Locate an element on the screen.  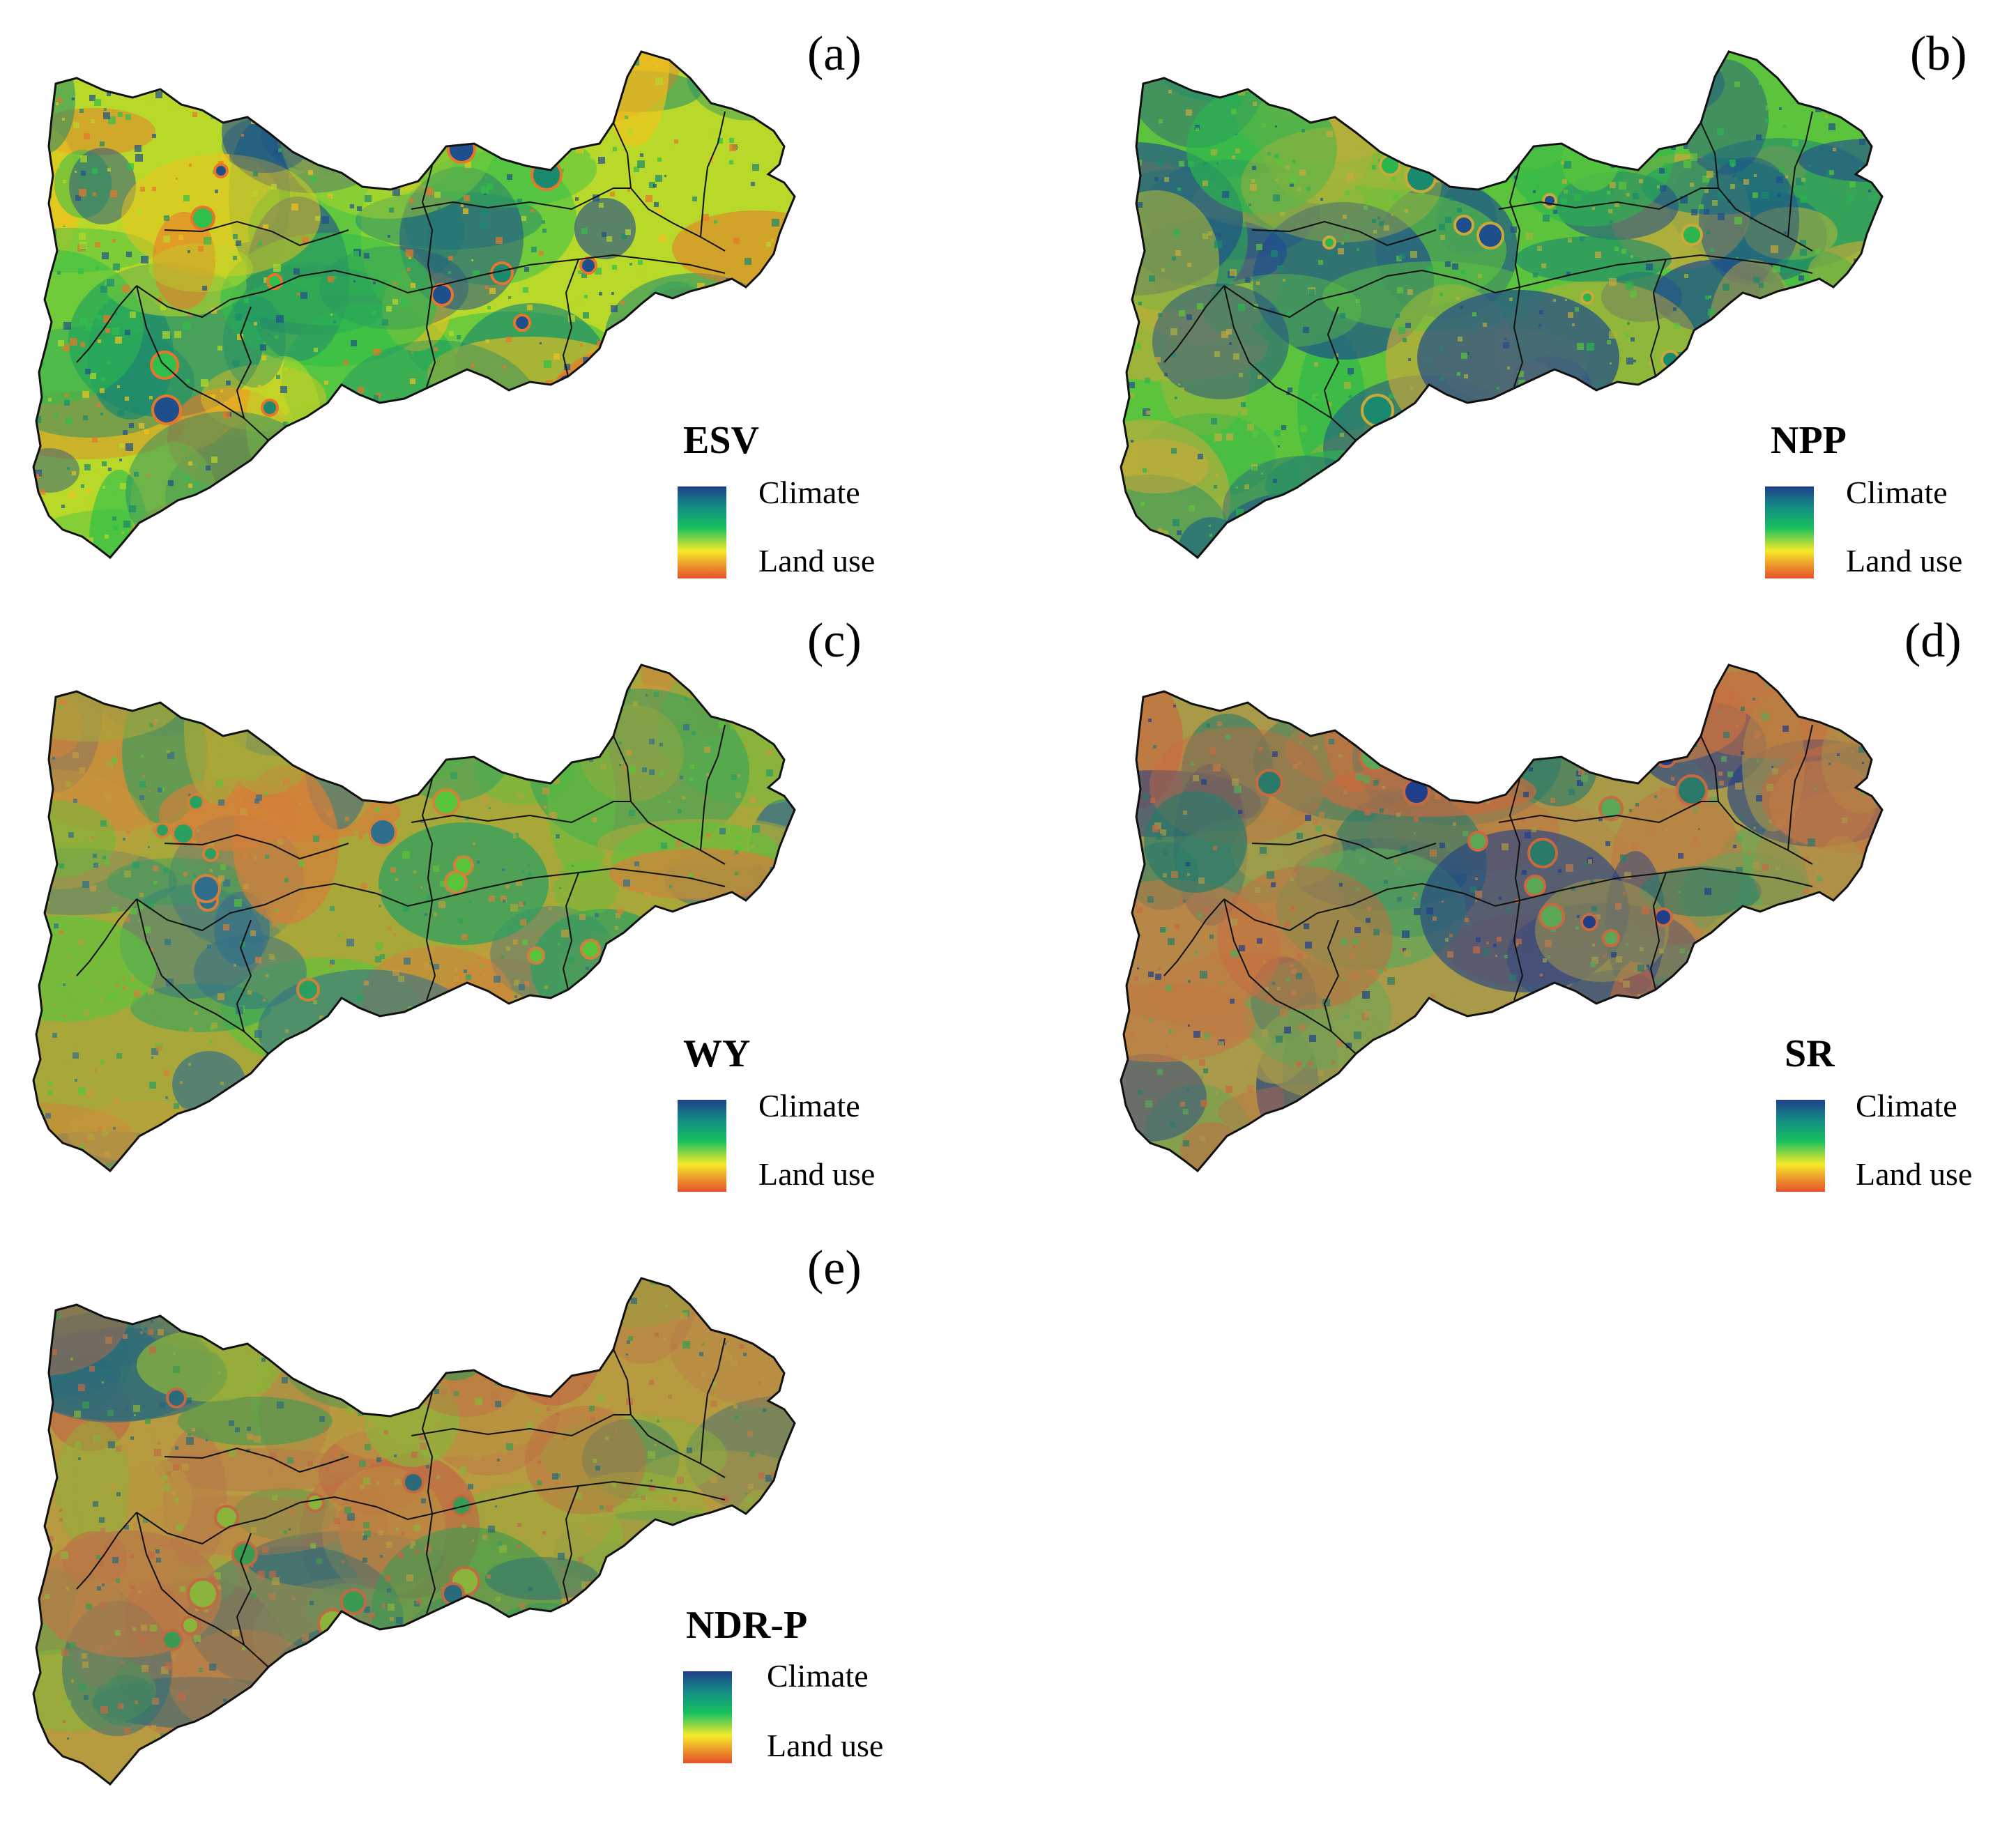
map-c is located at coordinates (414, 918).